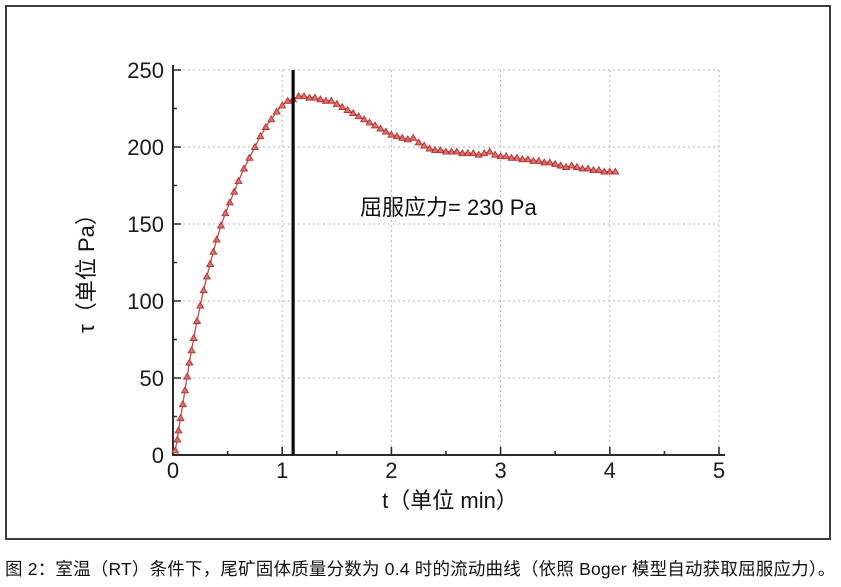  Describe the element at coordinates (145, 301) in the screenshot. I see `y-tick-label: 100` at that location.